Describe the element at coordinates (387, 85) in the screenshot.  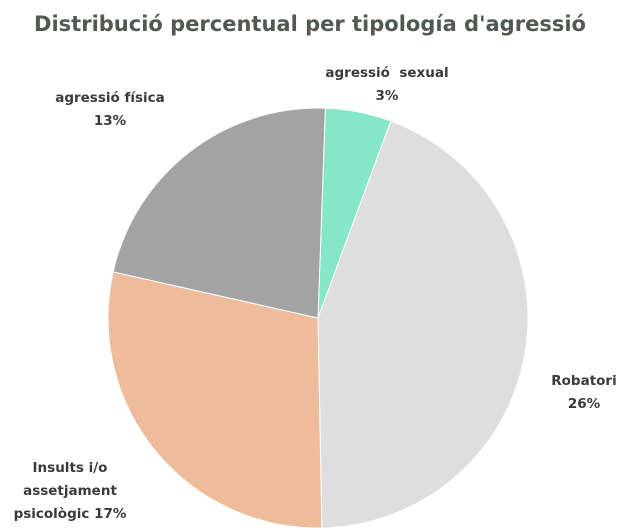
I see `slice-label: agressió sexual 3%` at that location.